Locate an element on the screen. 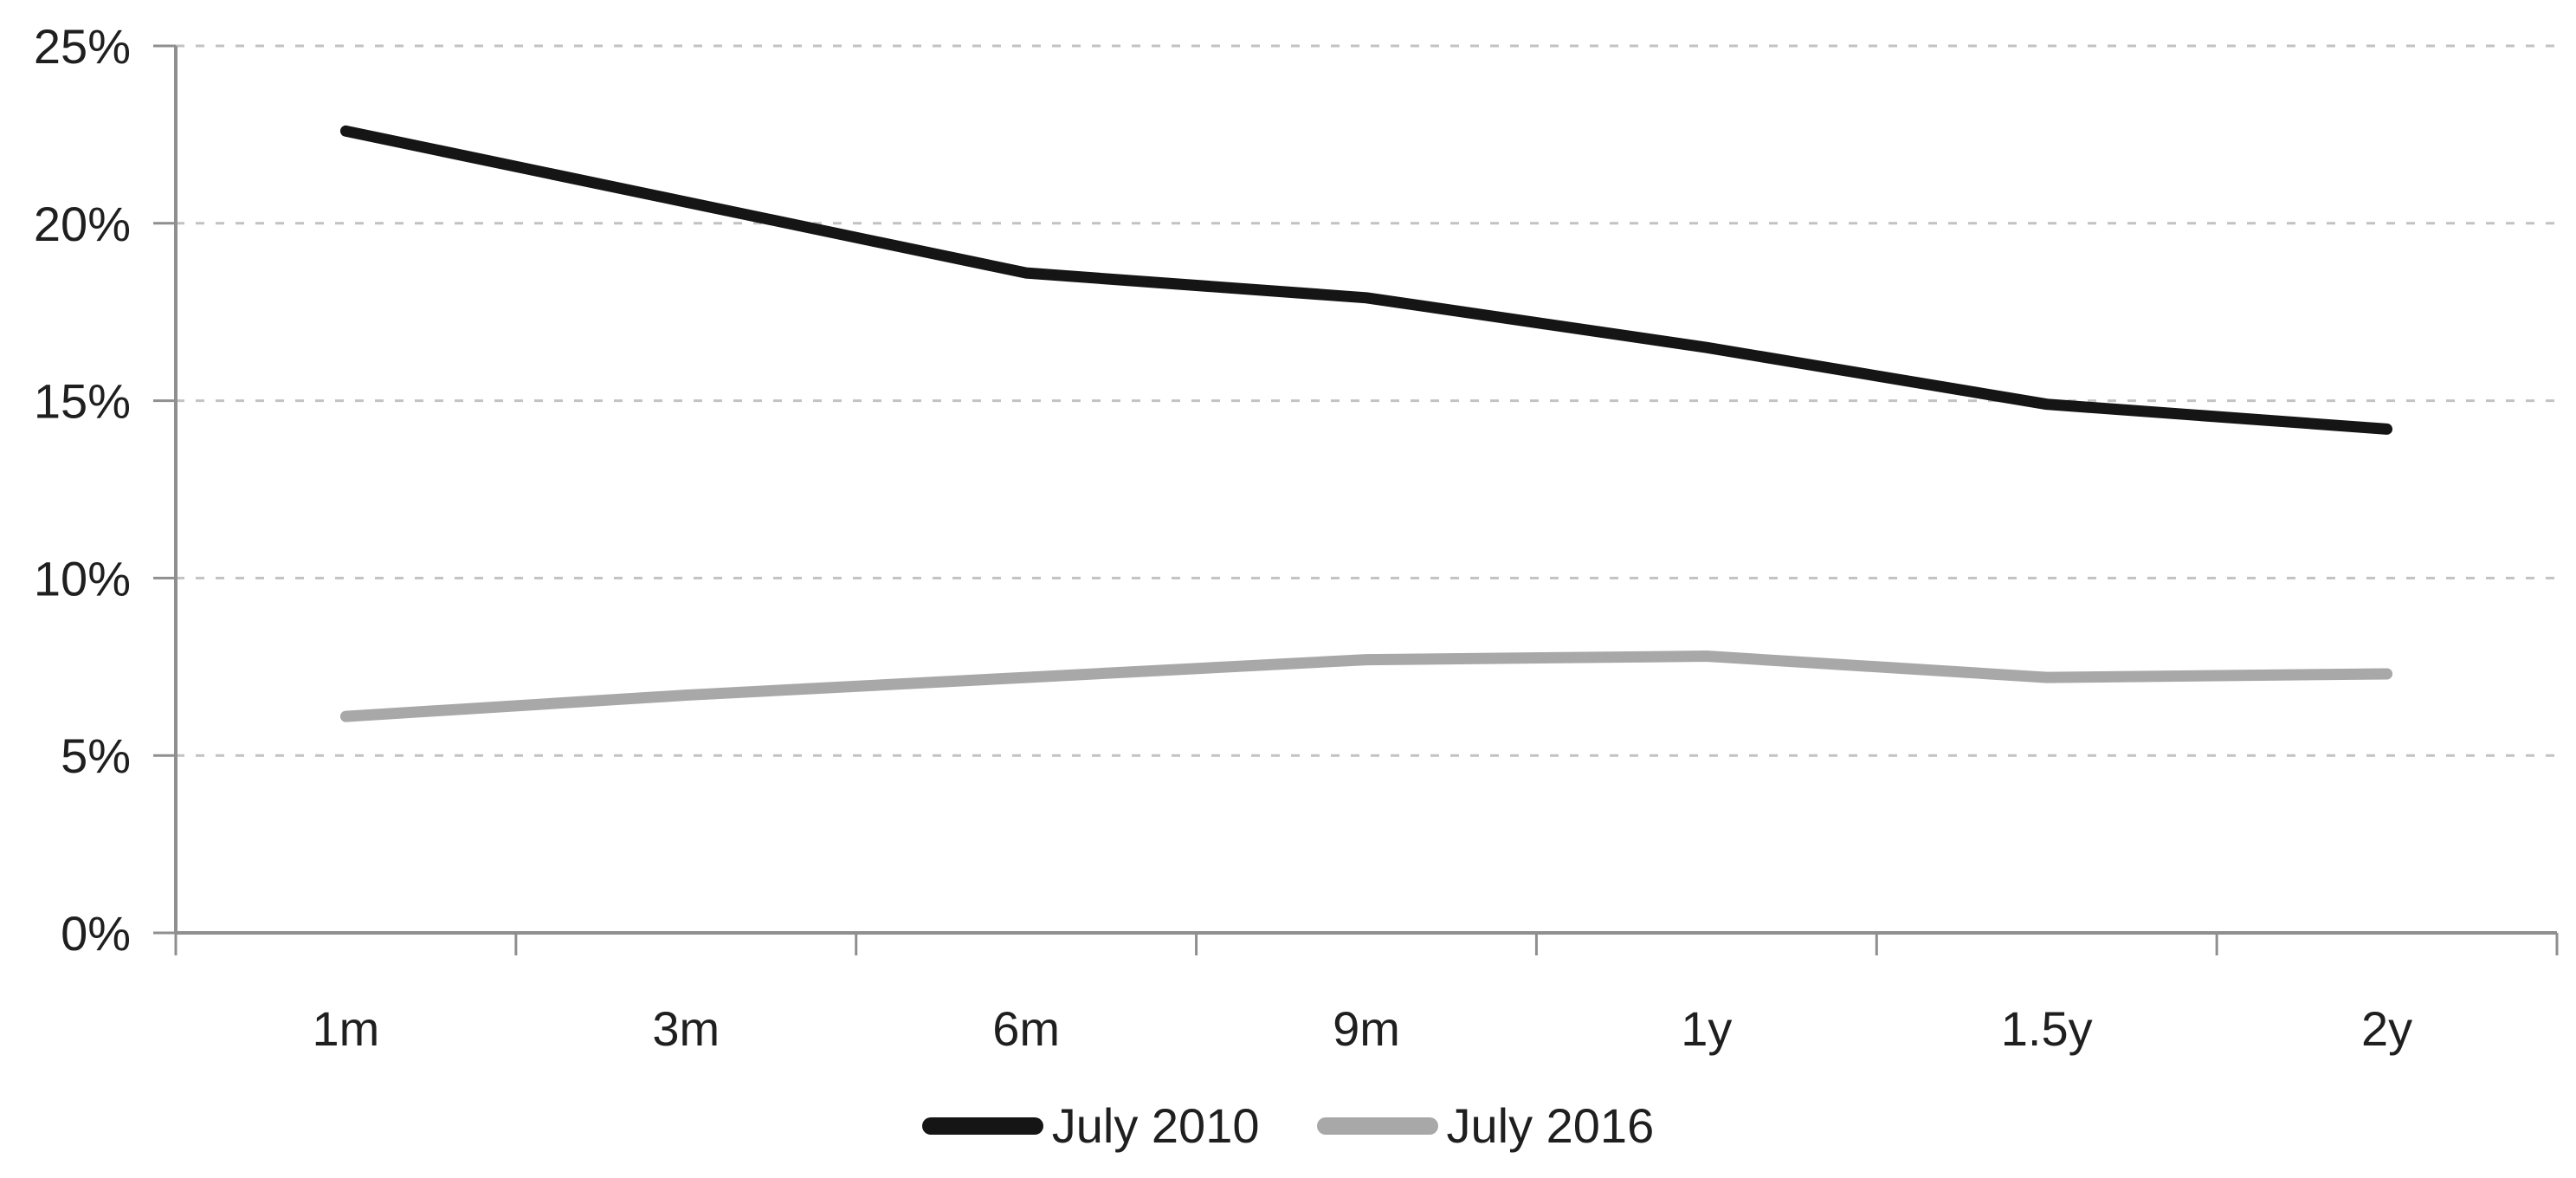 Image resolution: width=2576 pixels, height=1178 pixels. x-tick-label-1.5y: 1.5y is located at coordinates (2047, 1028).